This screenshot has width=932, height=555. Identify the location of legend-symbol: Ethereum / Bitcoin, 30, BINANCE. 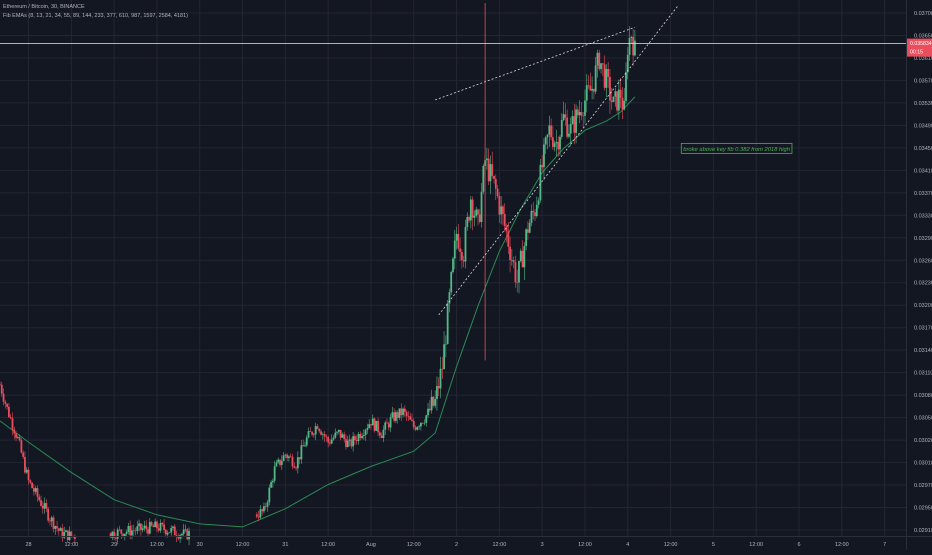
(44, 7).